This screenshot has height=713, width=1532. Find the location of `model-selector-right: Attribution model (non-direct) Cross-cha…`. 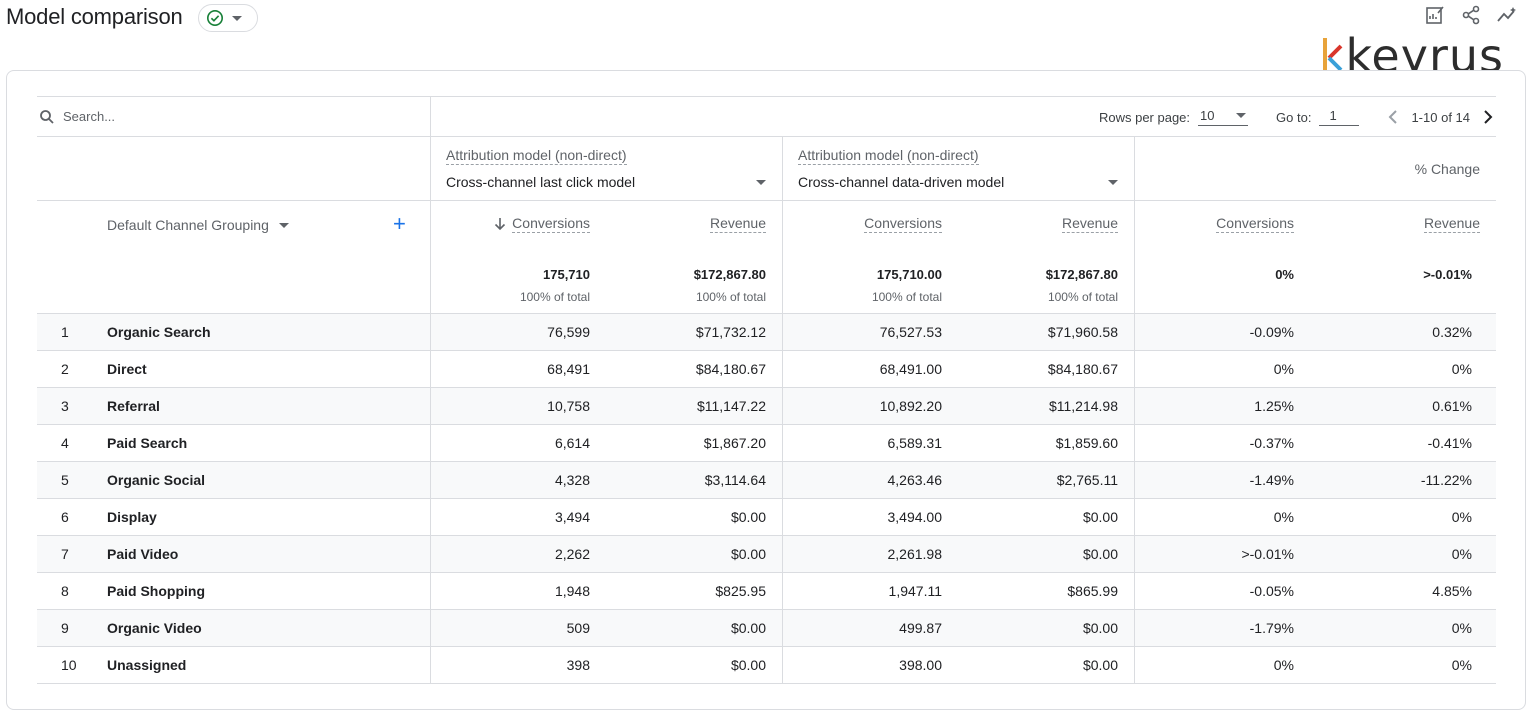

model-selector-right: Attribution model (non-direct) Cross-cha… is located at coordinates (958, 169).